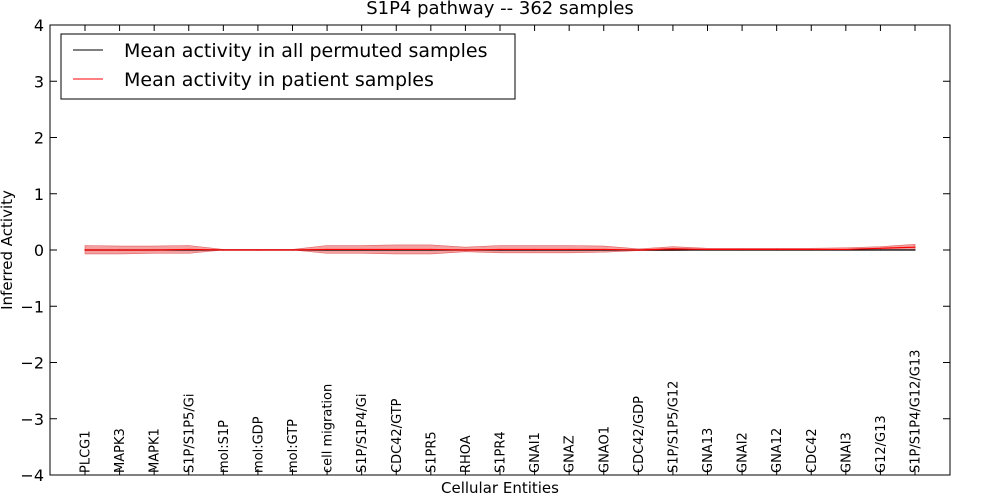 The image size is (1000, 500). I want to click on x-category-label: PLCG1, so click(86, 451).